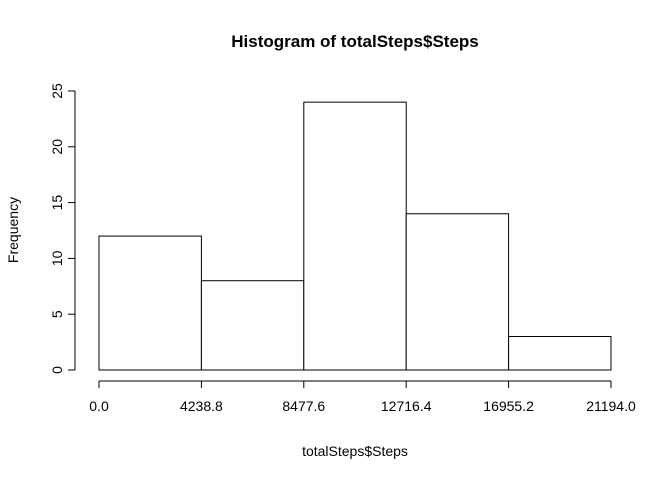 The image size is (672, 480). Describe the element at coordinates (57, 203) in the screenshot. I see `y-tick-label-3: 15` at that location.